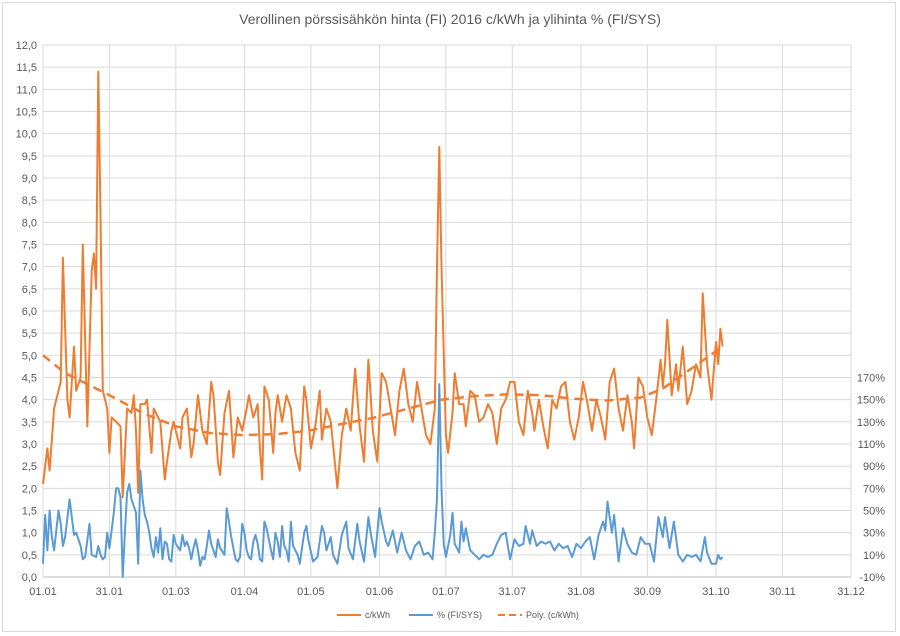 The height and width of the screenshot is (636, 900). Describe the element at coordinates (874, 512) in the screenshot. I see `y2-tick-label: 50%` at that location.